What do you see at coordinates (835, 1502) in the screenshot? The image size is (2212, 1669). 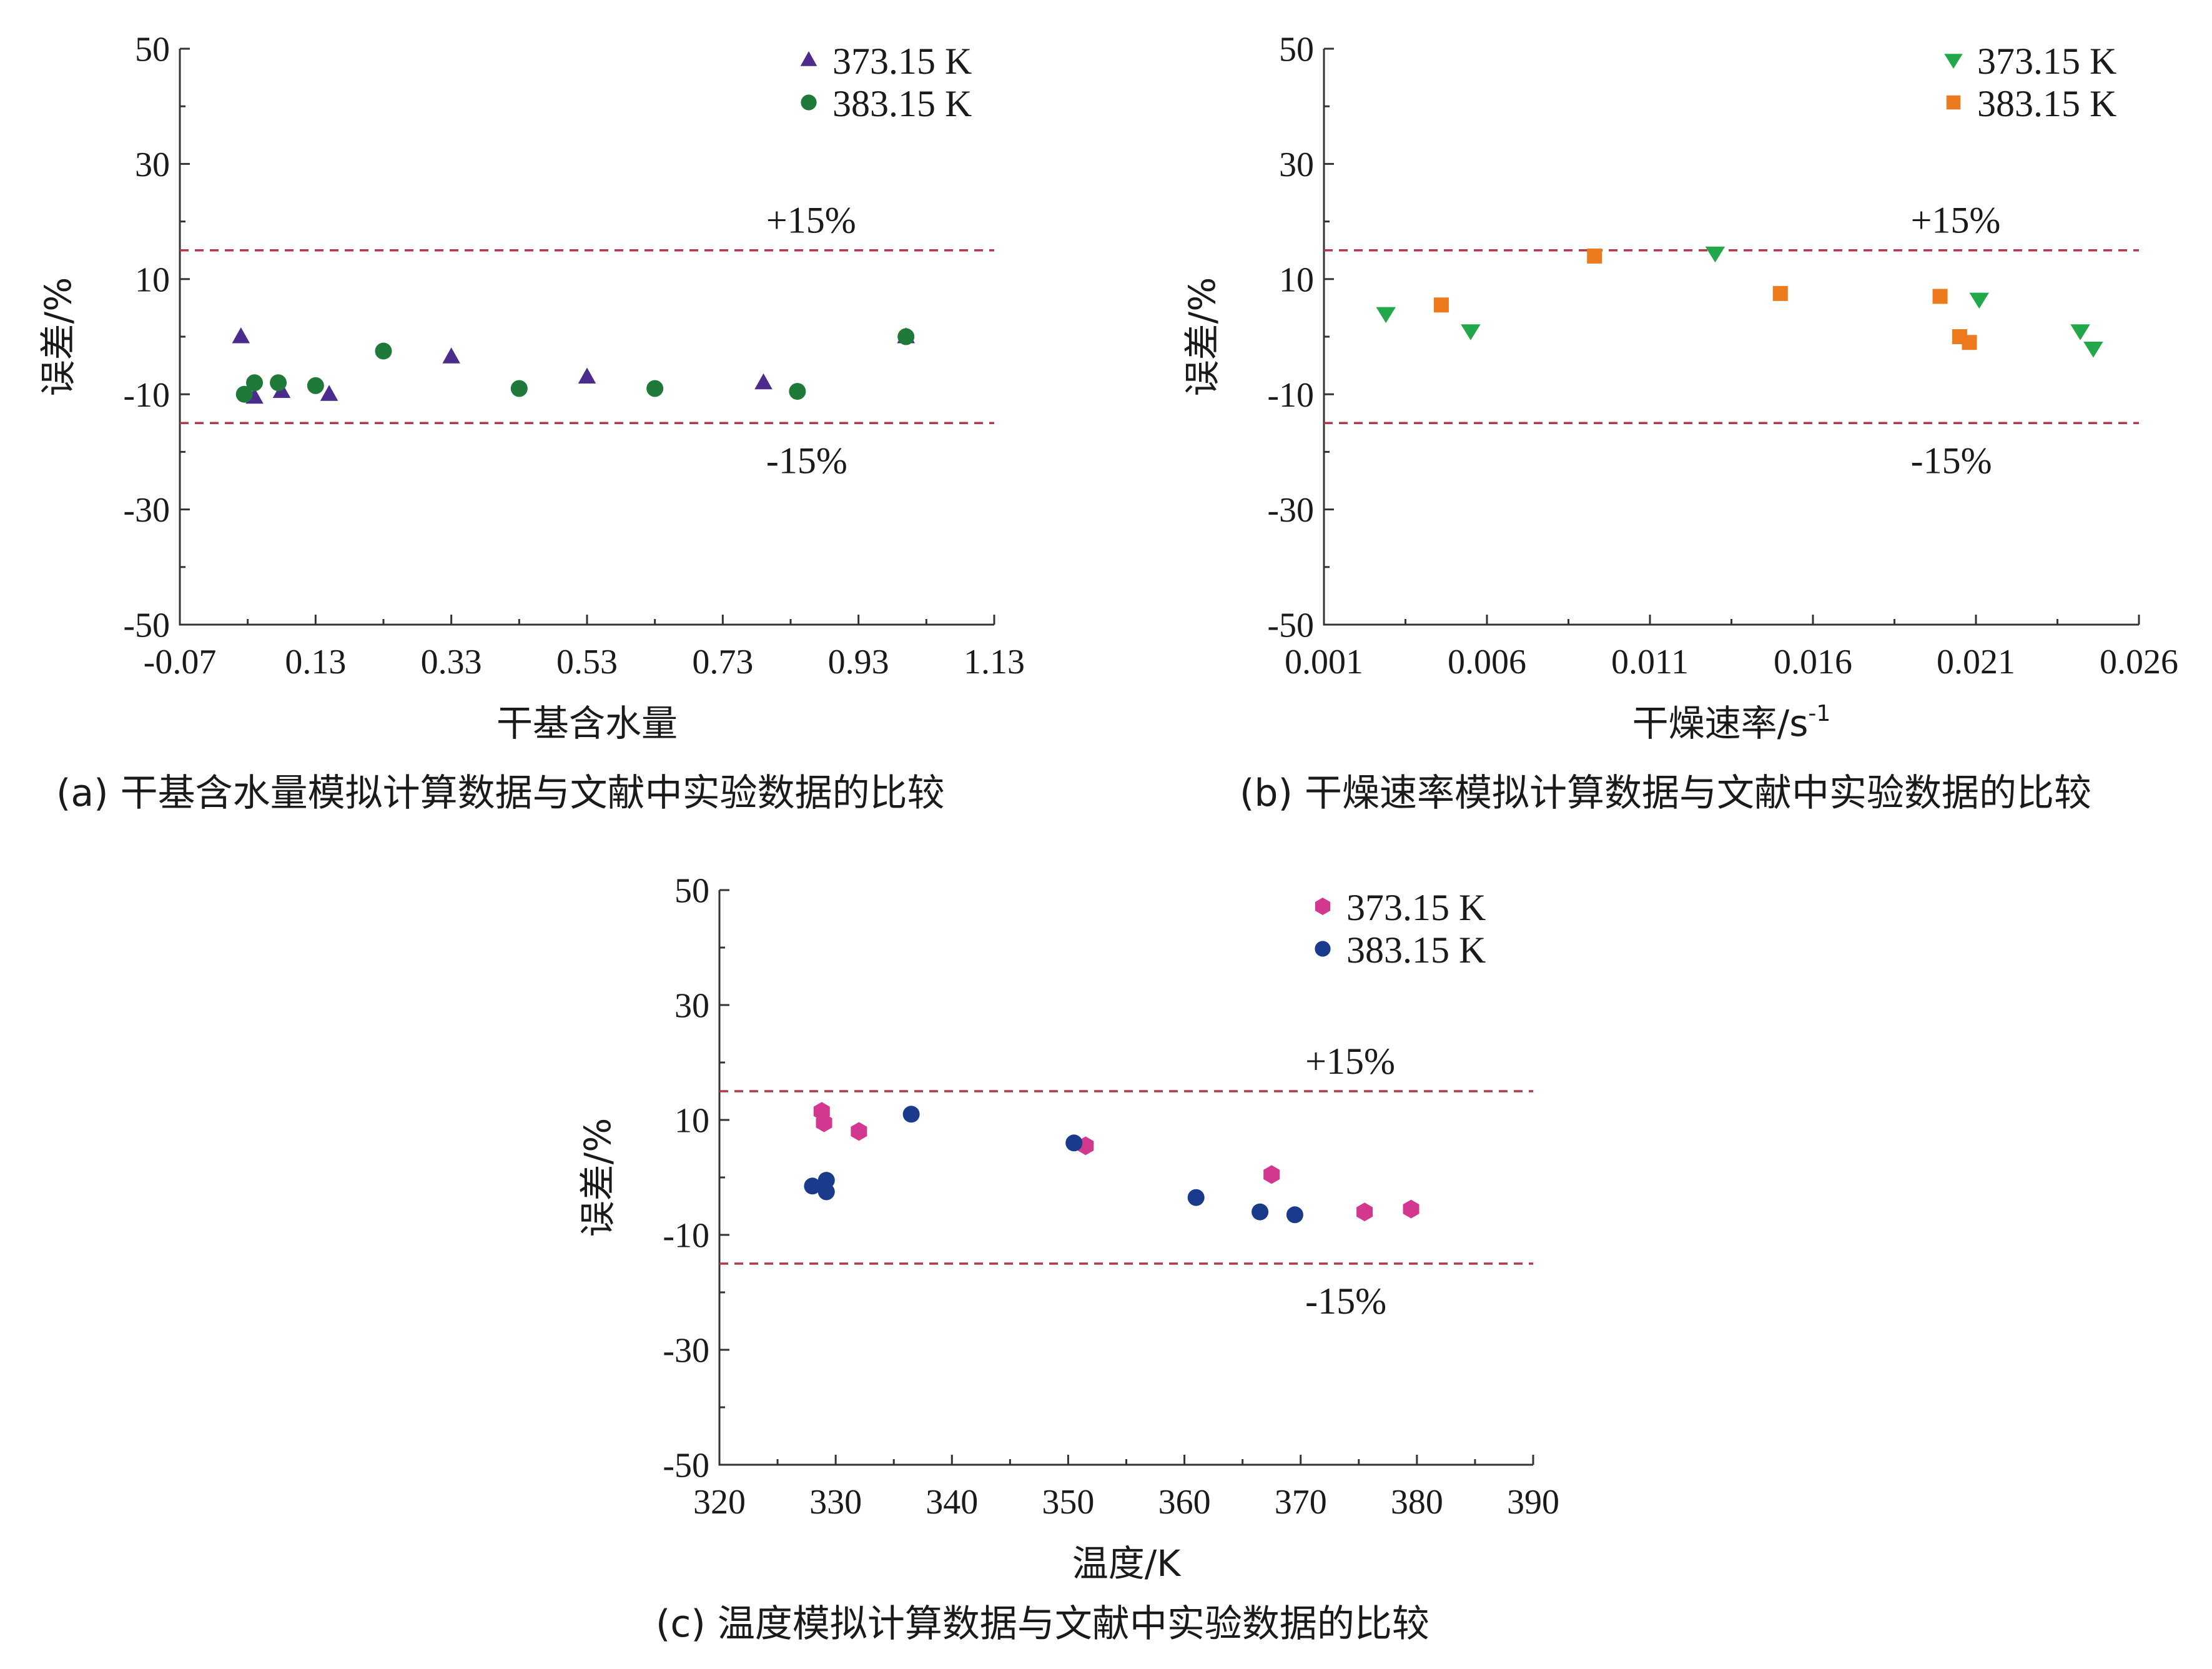 I see `x-tick-label: 330` at bounding box center [835, 1502].